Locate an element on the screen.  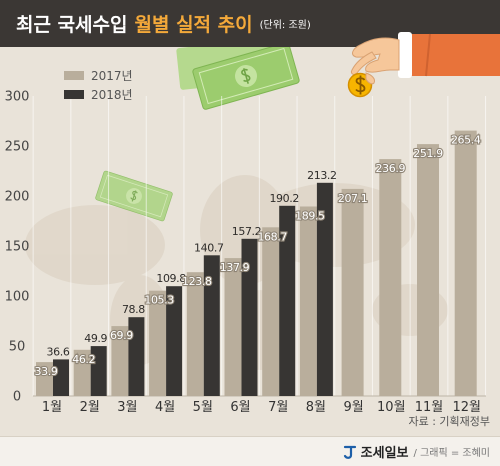
x-tick-label: 10월 is located at coordinates (391, 407).